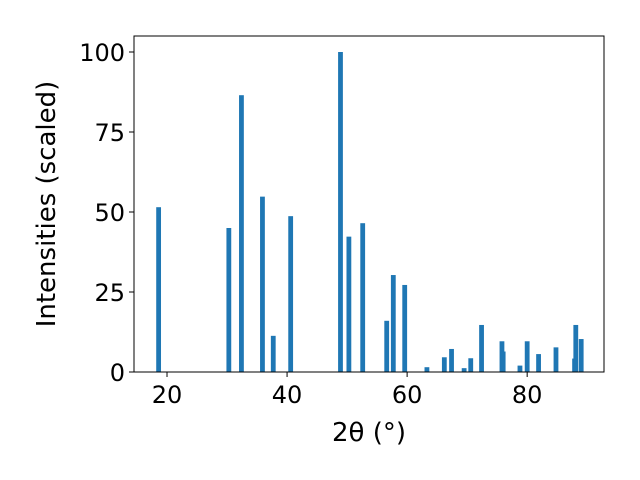  I want to click on y-axis: 0 25 50 75 100, so click(106, 213).